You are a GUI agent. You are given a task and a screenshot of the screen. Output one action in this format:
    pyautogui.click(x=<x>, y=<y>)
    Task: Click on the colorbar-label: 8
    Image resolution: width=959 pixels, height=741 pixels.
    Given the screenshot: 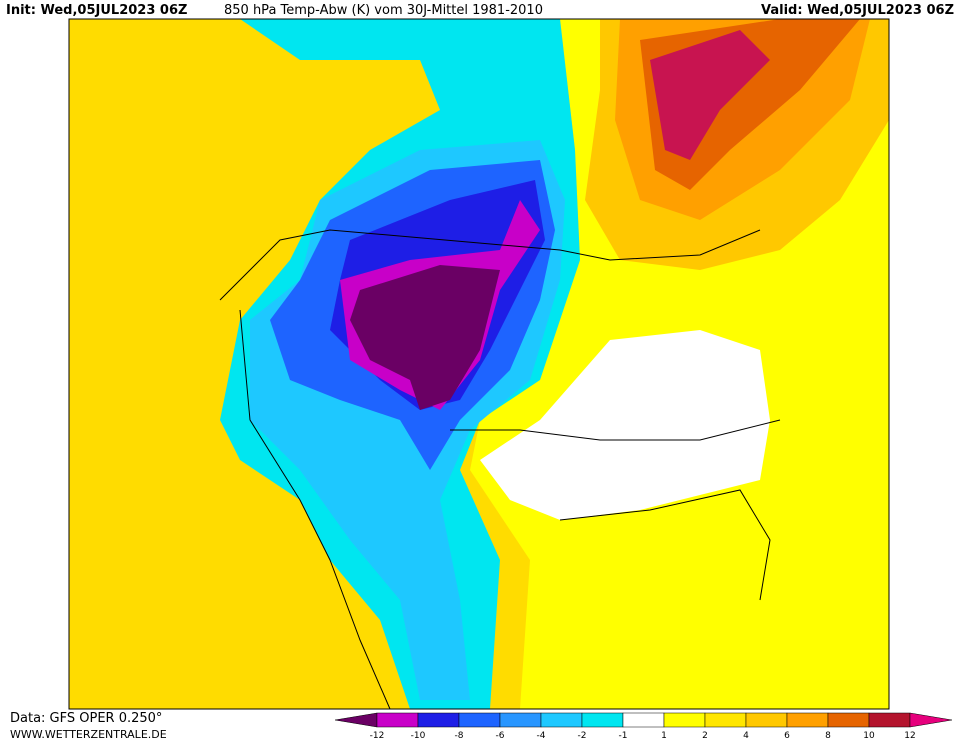 What is the action you would take?
    pyautogui.click(x=828, y=736)
    